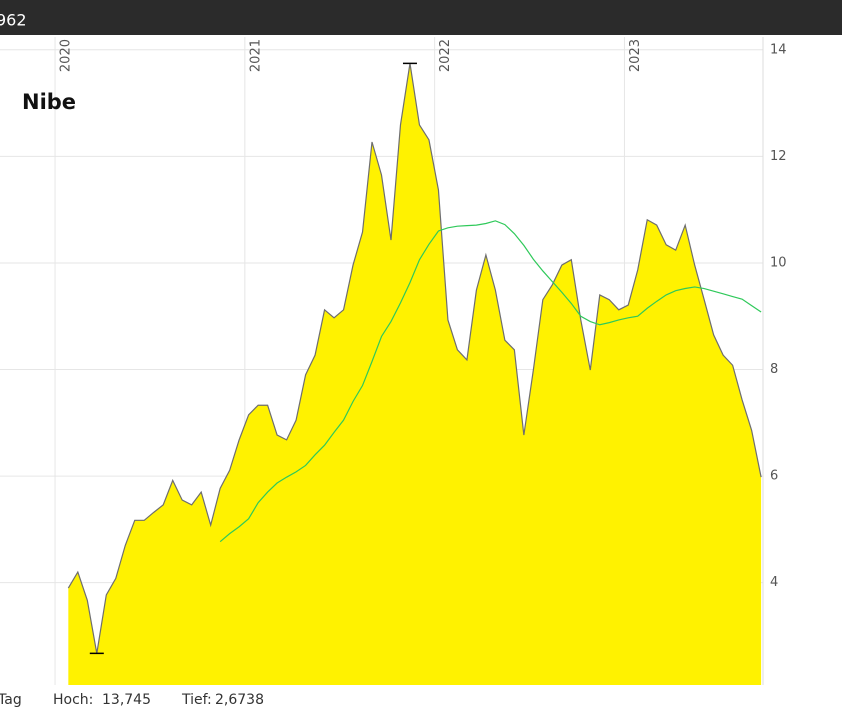 The image size is (842, 724). I want to click on y-tick-label: 10, so click(778, 262).